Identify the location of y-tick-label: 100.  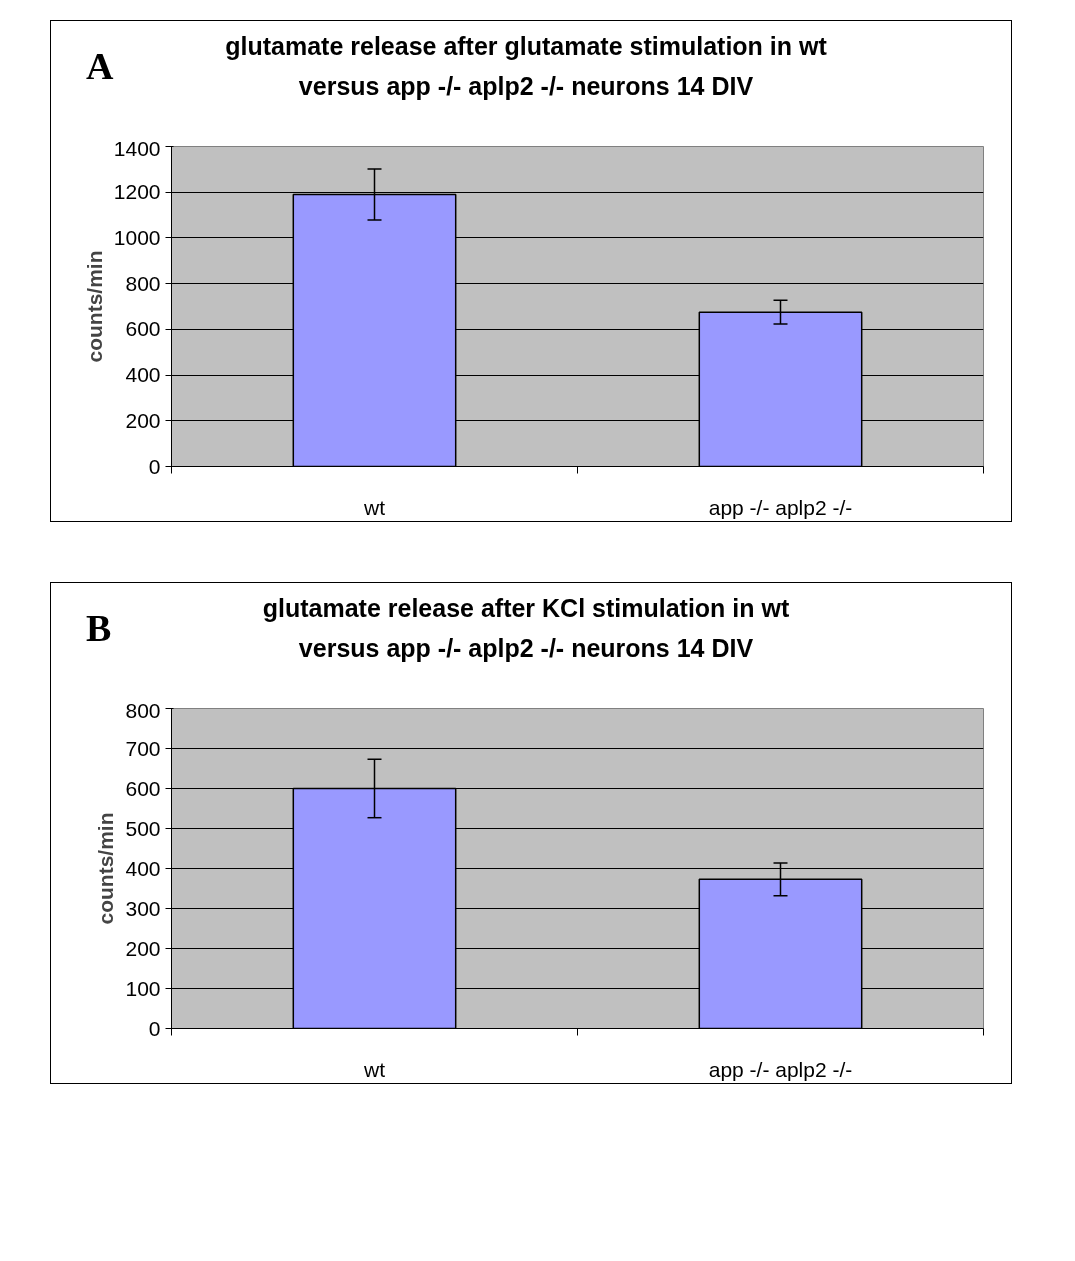
(143, 988).